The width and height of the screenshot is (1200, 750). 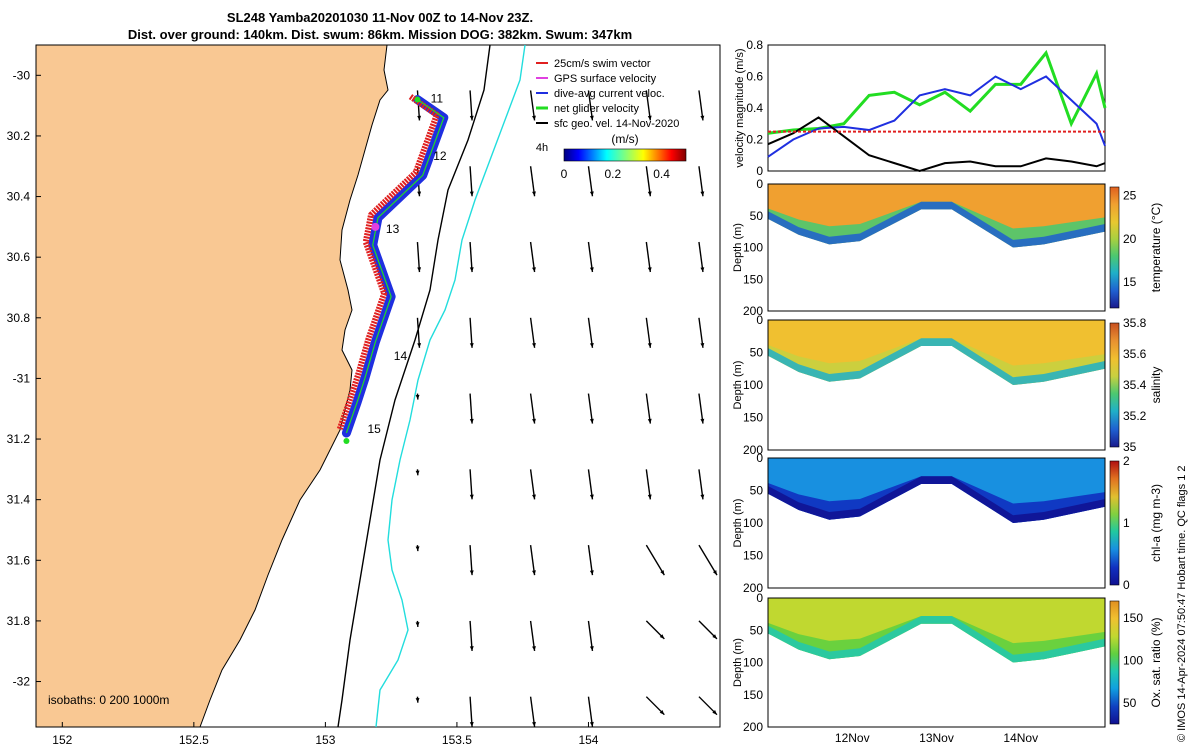 What do you see at coordinates (602, 64) in the screenshot?
I see `legend-entry: 25cm/s swim vector` at bounding box center [602, 64].